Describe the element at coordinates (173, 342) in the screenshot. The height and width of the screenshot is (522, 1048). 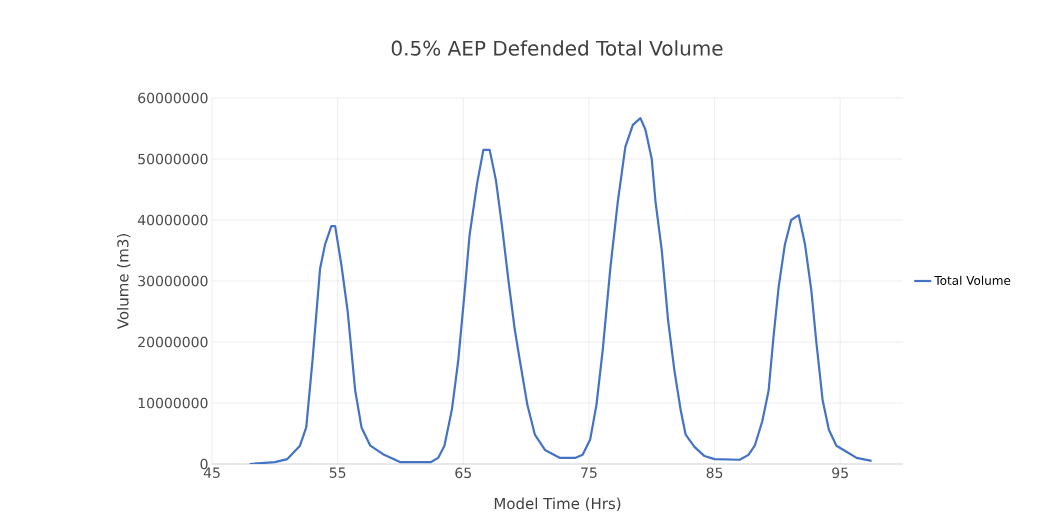
I see `y-tick-label: 20000000` at that location.